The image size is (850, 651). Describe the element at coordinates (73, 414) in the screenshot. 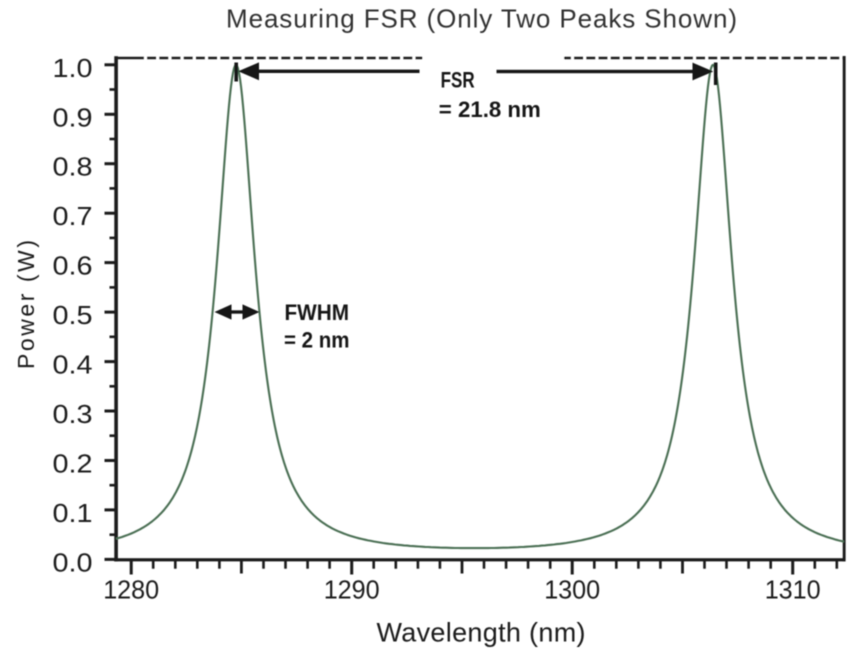

I see `svg-text: 0.3` at that location.